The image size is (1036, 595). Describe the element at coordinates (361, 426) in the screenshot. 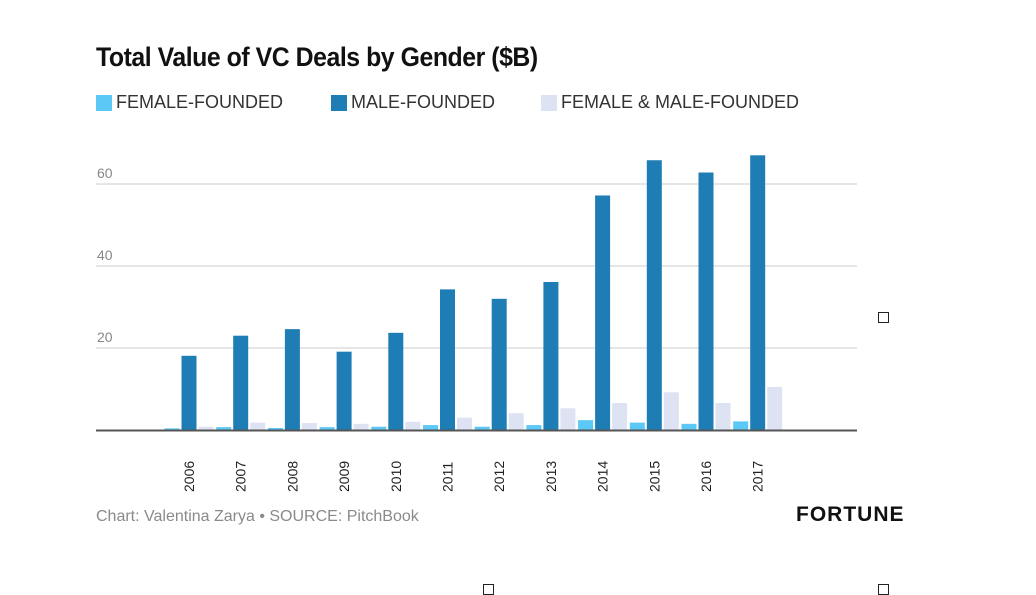

I see `bar-both-2009` at that location.